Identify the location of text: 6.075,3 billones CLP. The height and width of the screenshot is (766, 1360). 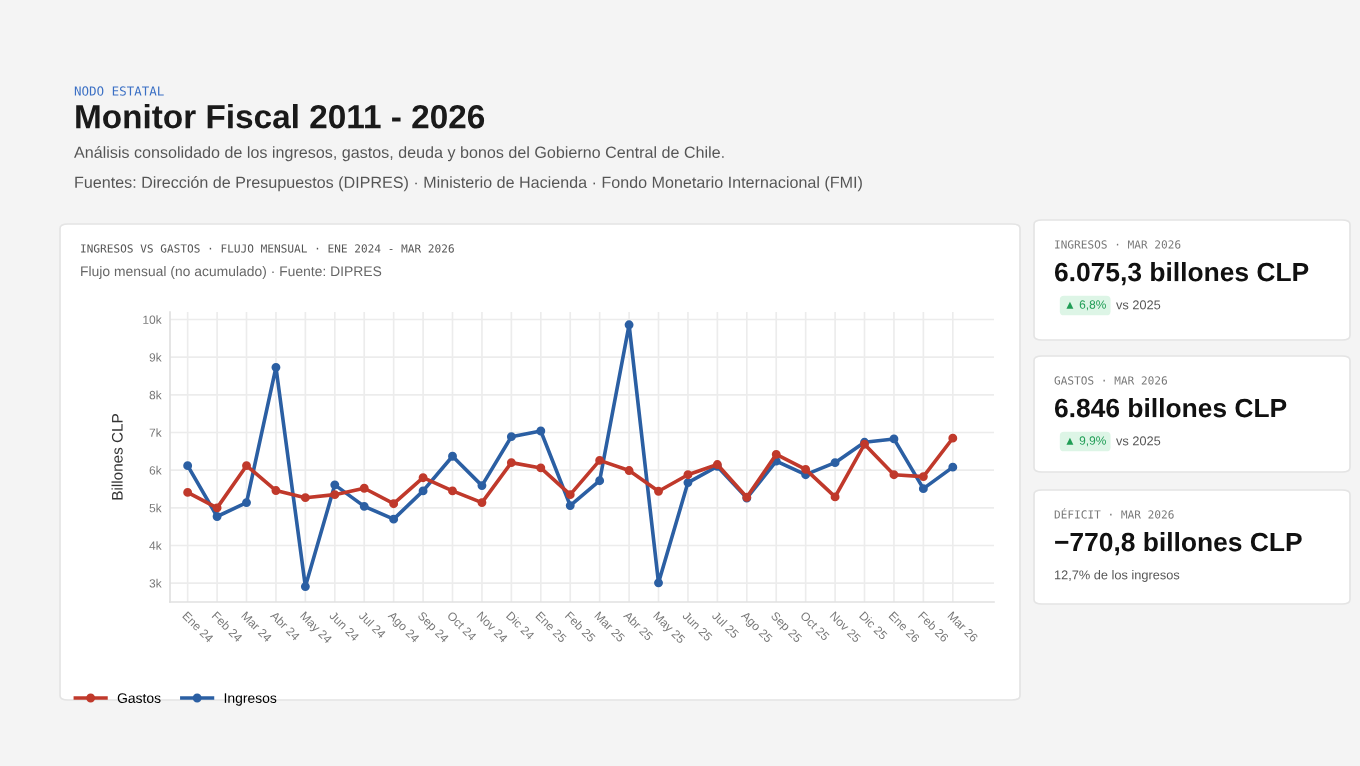
(1181, 274).